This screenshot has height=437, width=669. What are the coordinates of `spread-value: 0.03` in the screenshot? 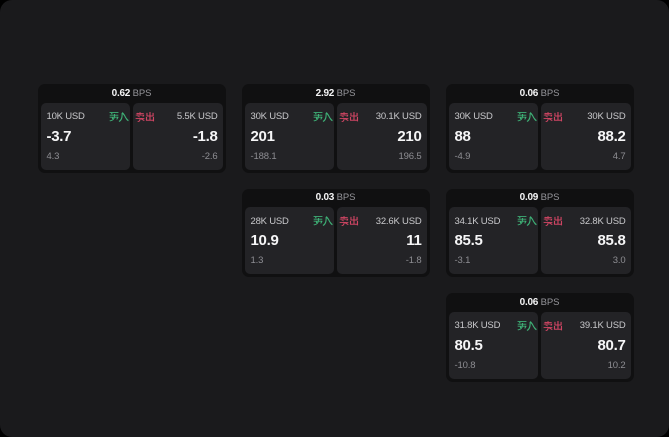 It's located at (325, 198).